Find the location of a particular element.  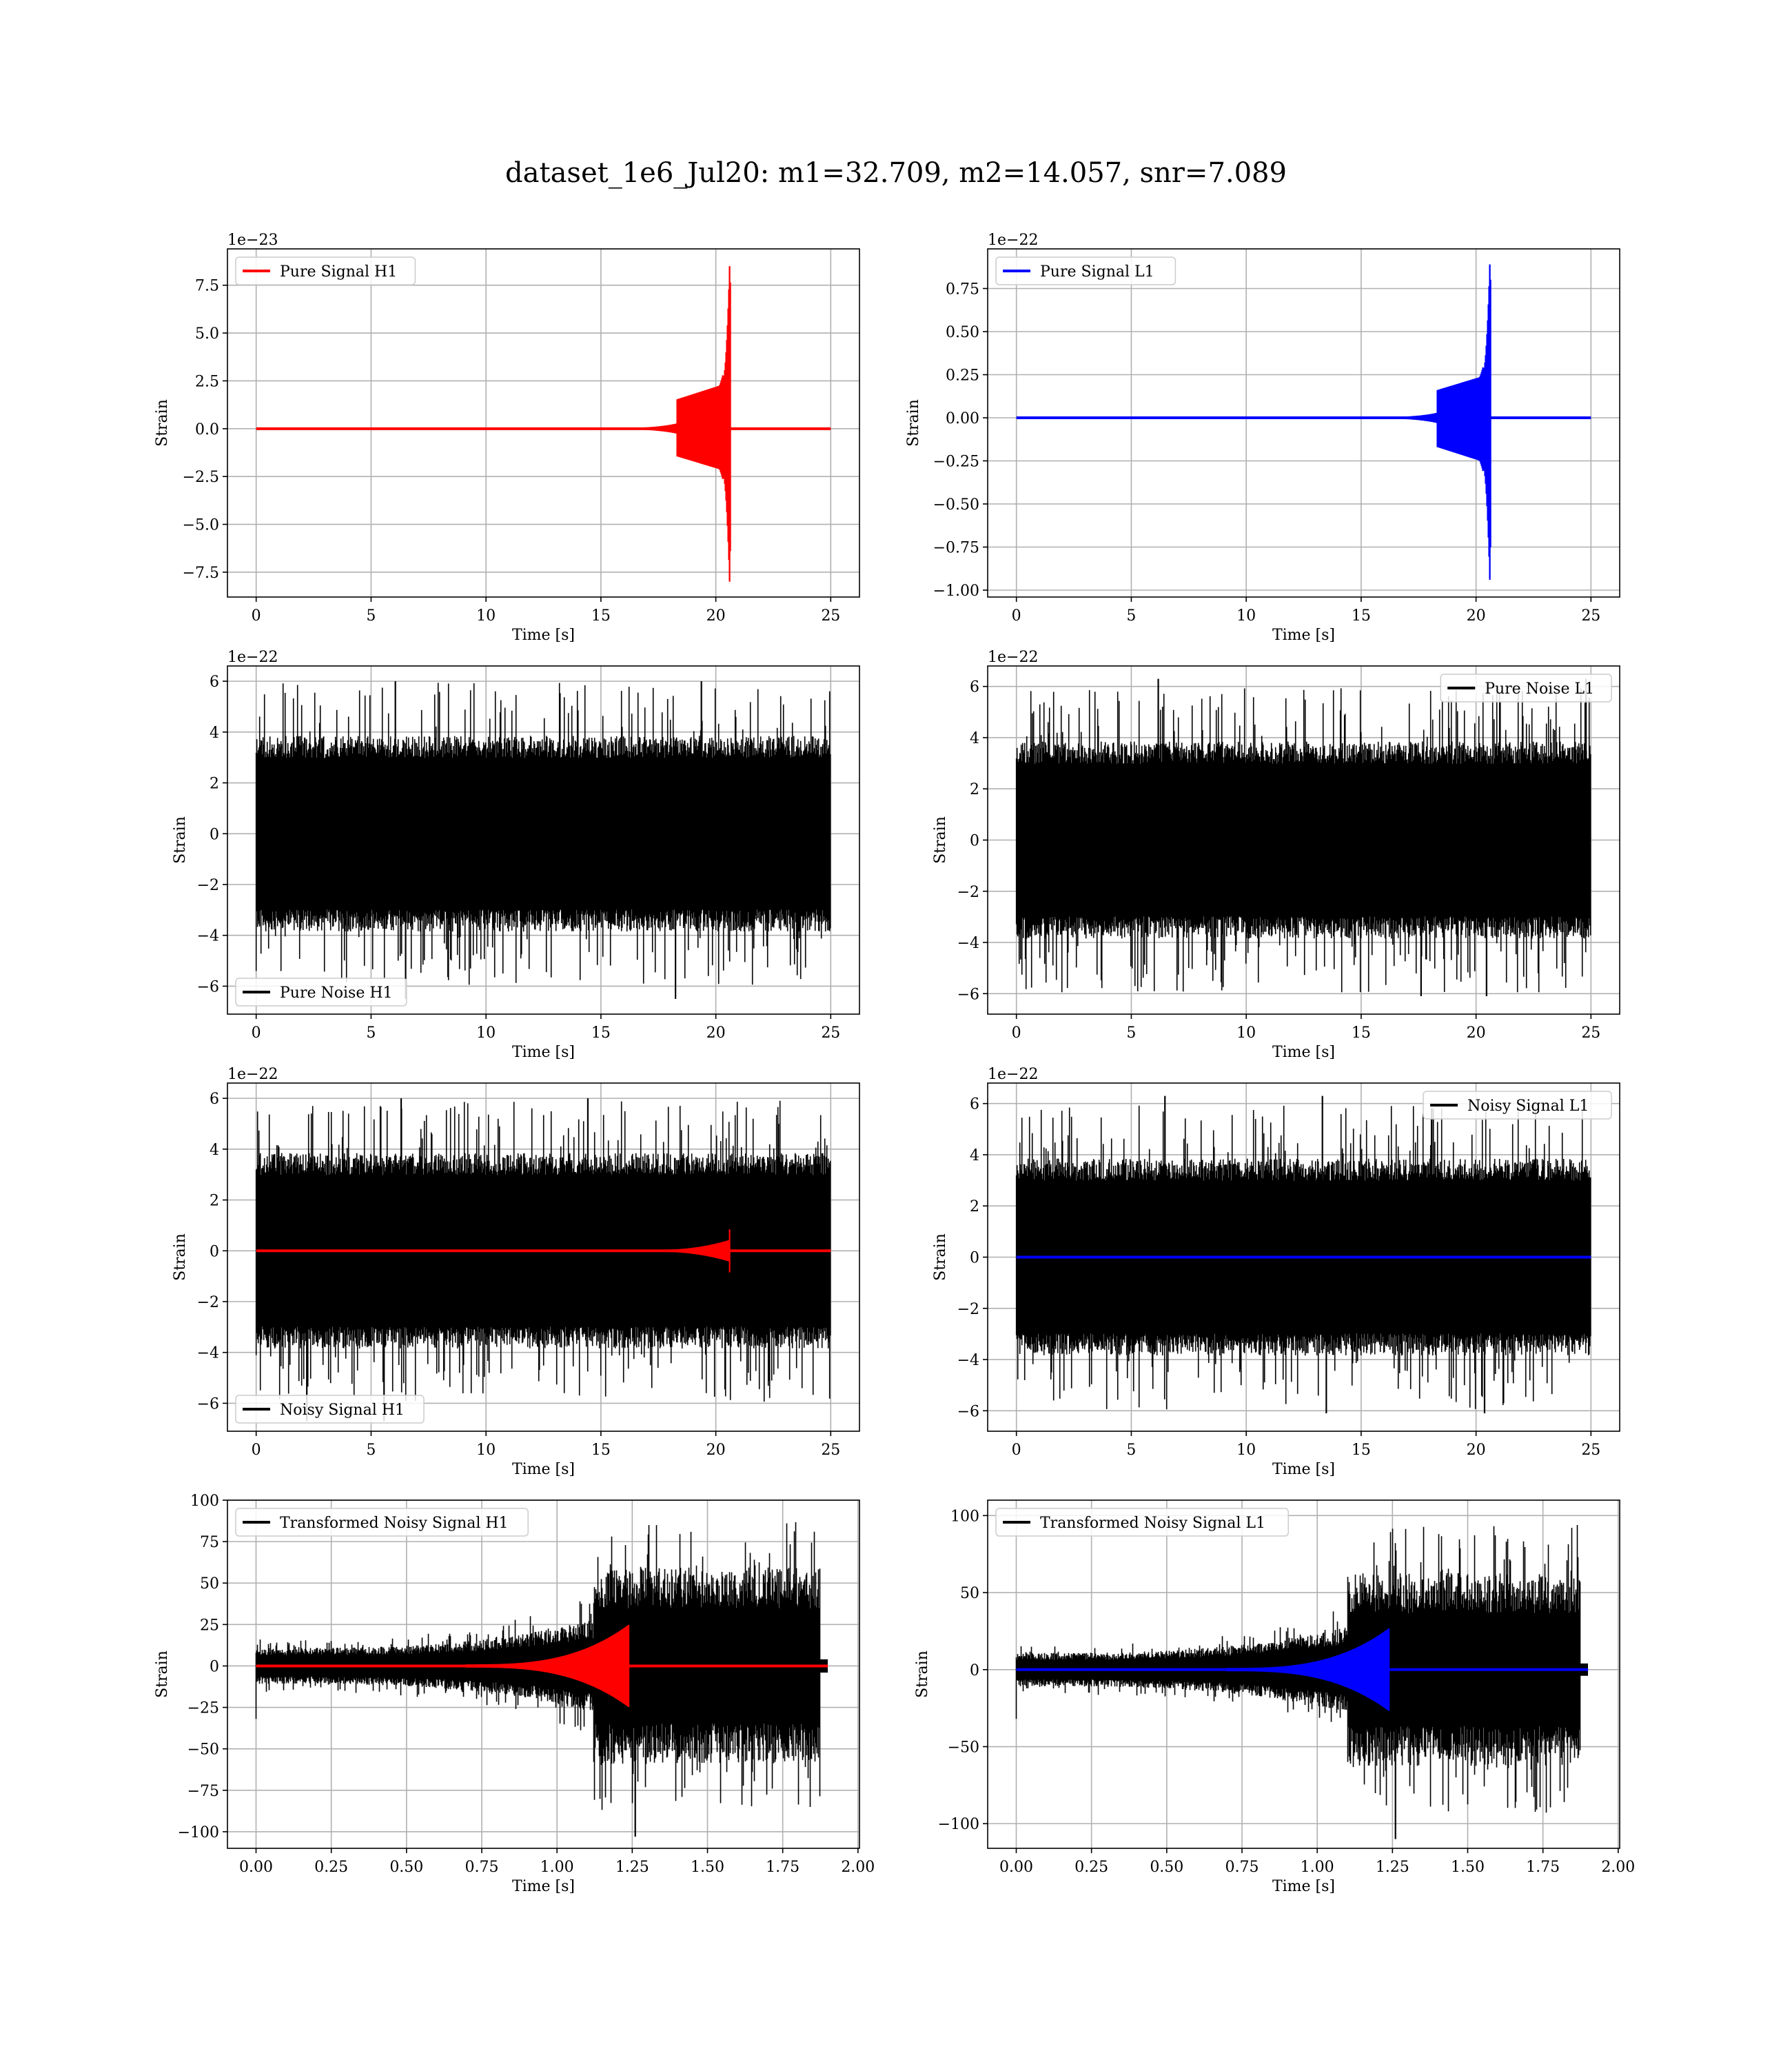

x-tick-label: 5 is located at coordinates (371, 1033).